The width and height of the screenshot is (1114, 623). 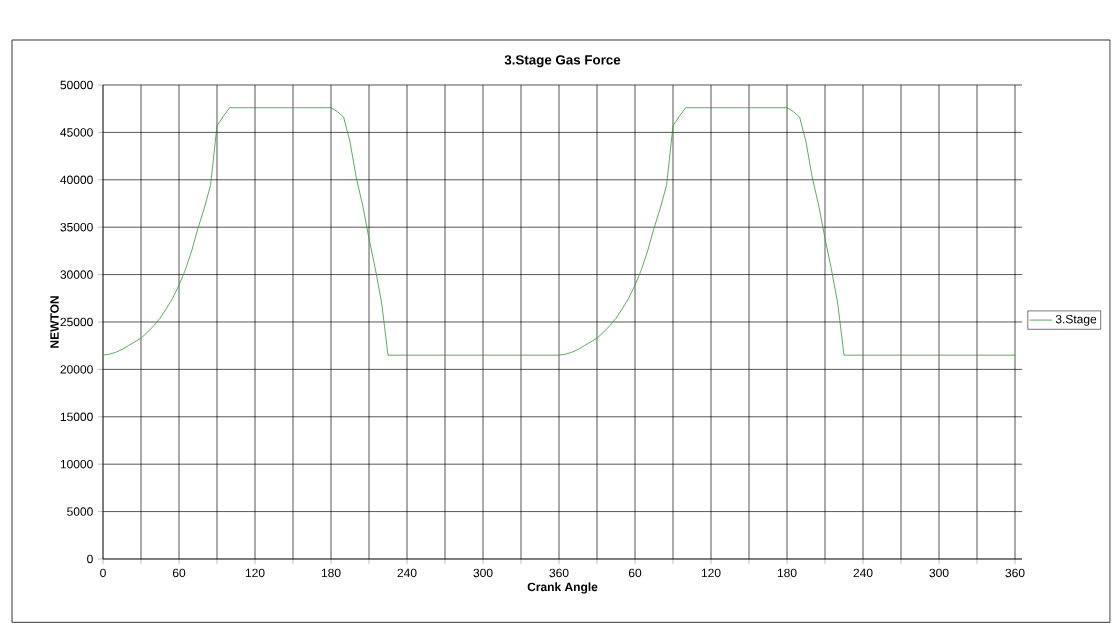 I want to click on y-tick-label: 50000, so click(x=76, y=85).